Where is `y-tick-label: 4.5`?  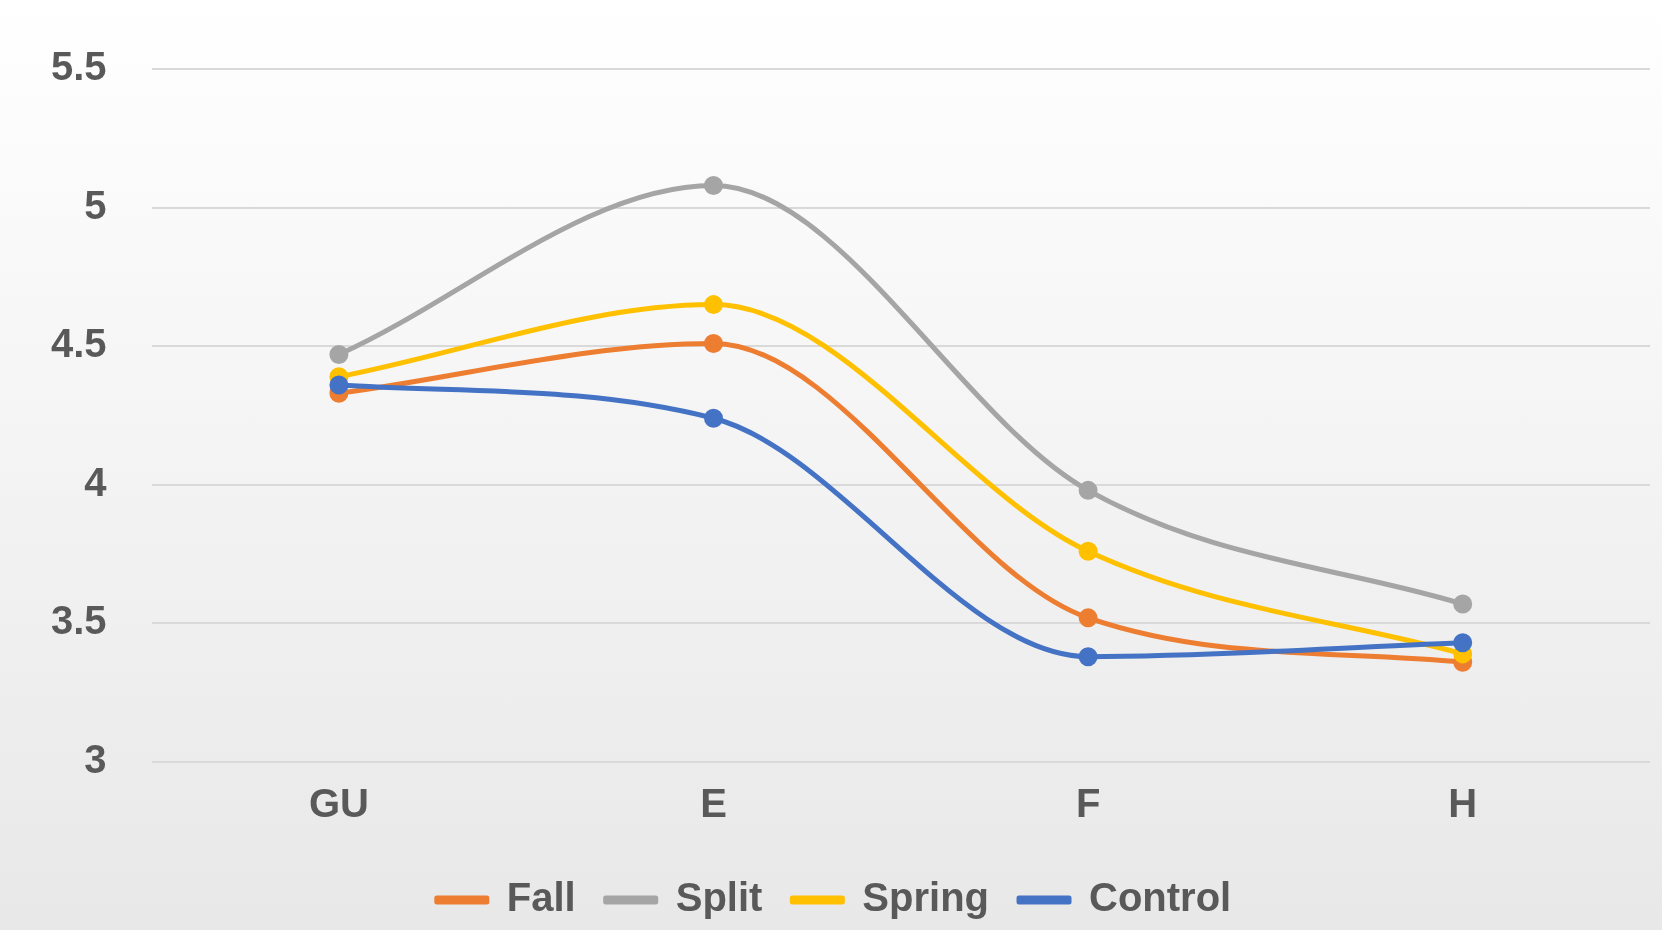 y-tick-label: 4.5 is located at coordinates (79, 343).